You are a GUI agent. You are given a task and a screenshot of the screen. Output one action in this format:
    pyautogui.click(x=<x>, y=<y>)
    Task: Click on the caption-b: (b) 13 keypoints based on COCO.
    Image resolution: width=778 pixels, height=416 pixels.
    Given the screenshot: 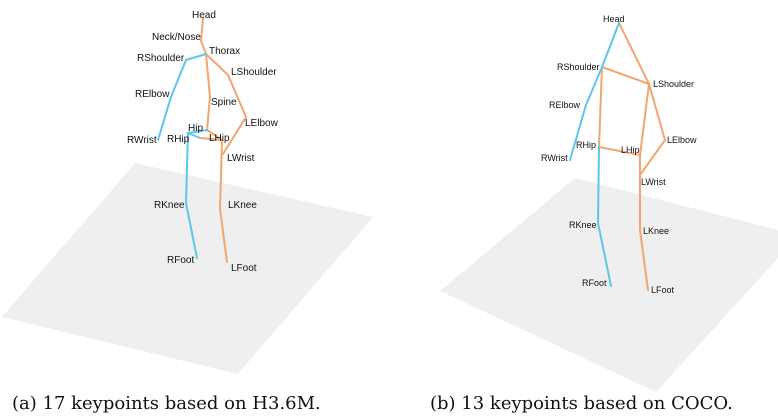 What is the action you would take?
    pyautogui.click(x=581, y=403)
    